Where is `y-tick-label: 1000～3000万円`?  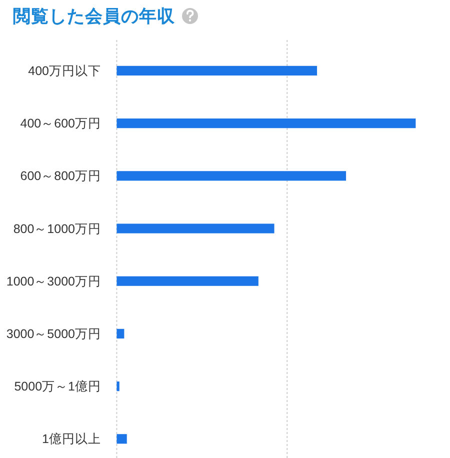
y-tick-label: 1000～3000万円 is located at coordinates (53, 281).